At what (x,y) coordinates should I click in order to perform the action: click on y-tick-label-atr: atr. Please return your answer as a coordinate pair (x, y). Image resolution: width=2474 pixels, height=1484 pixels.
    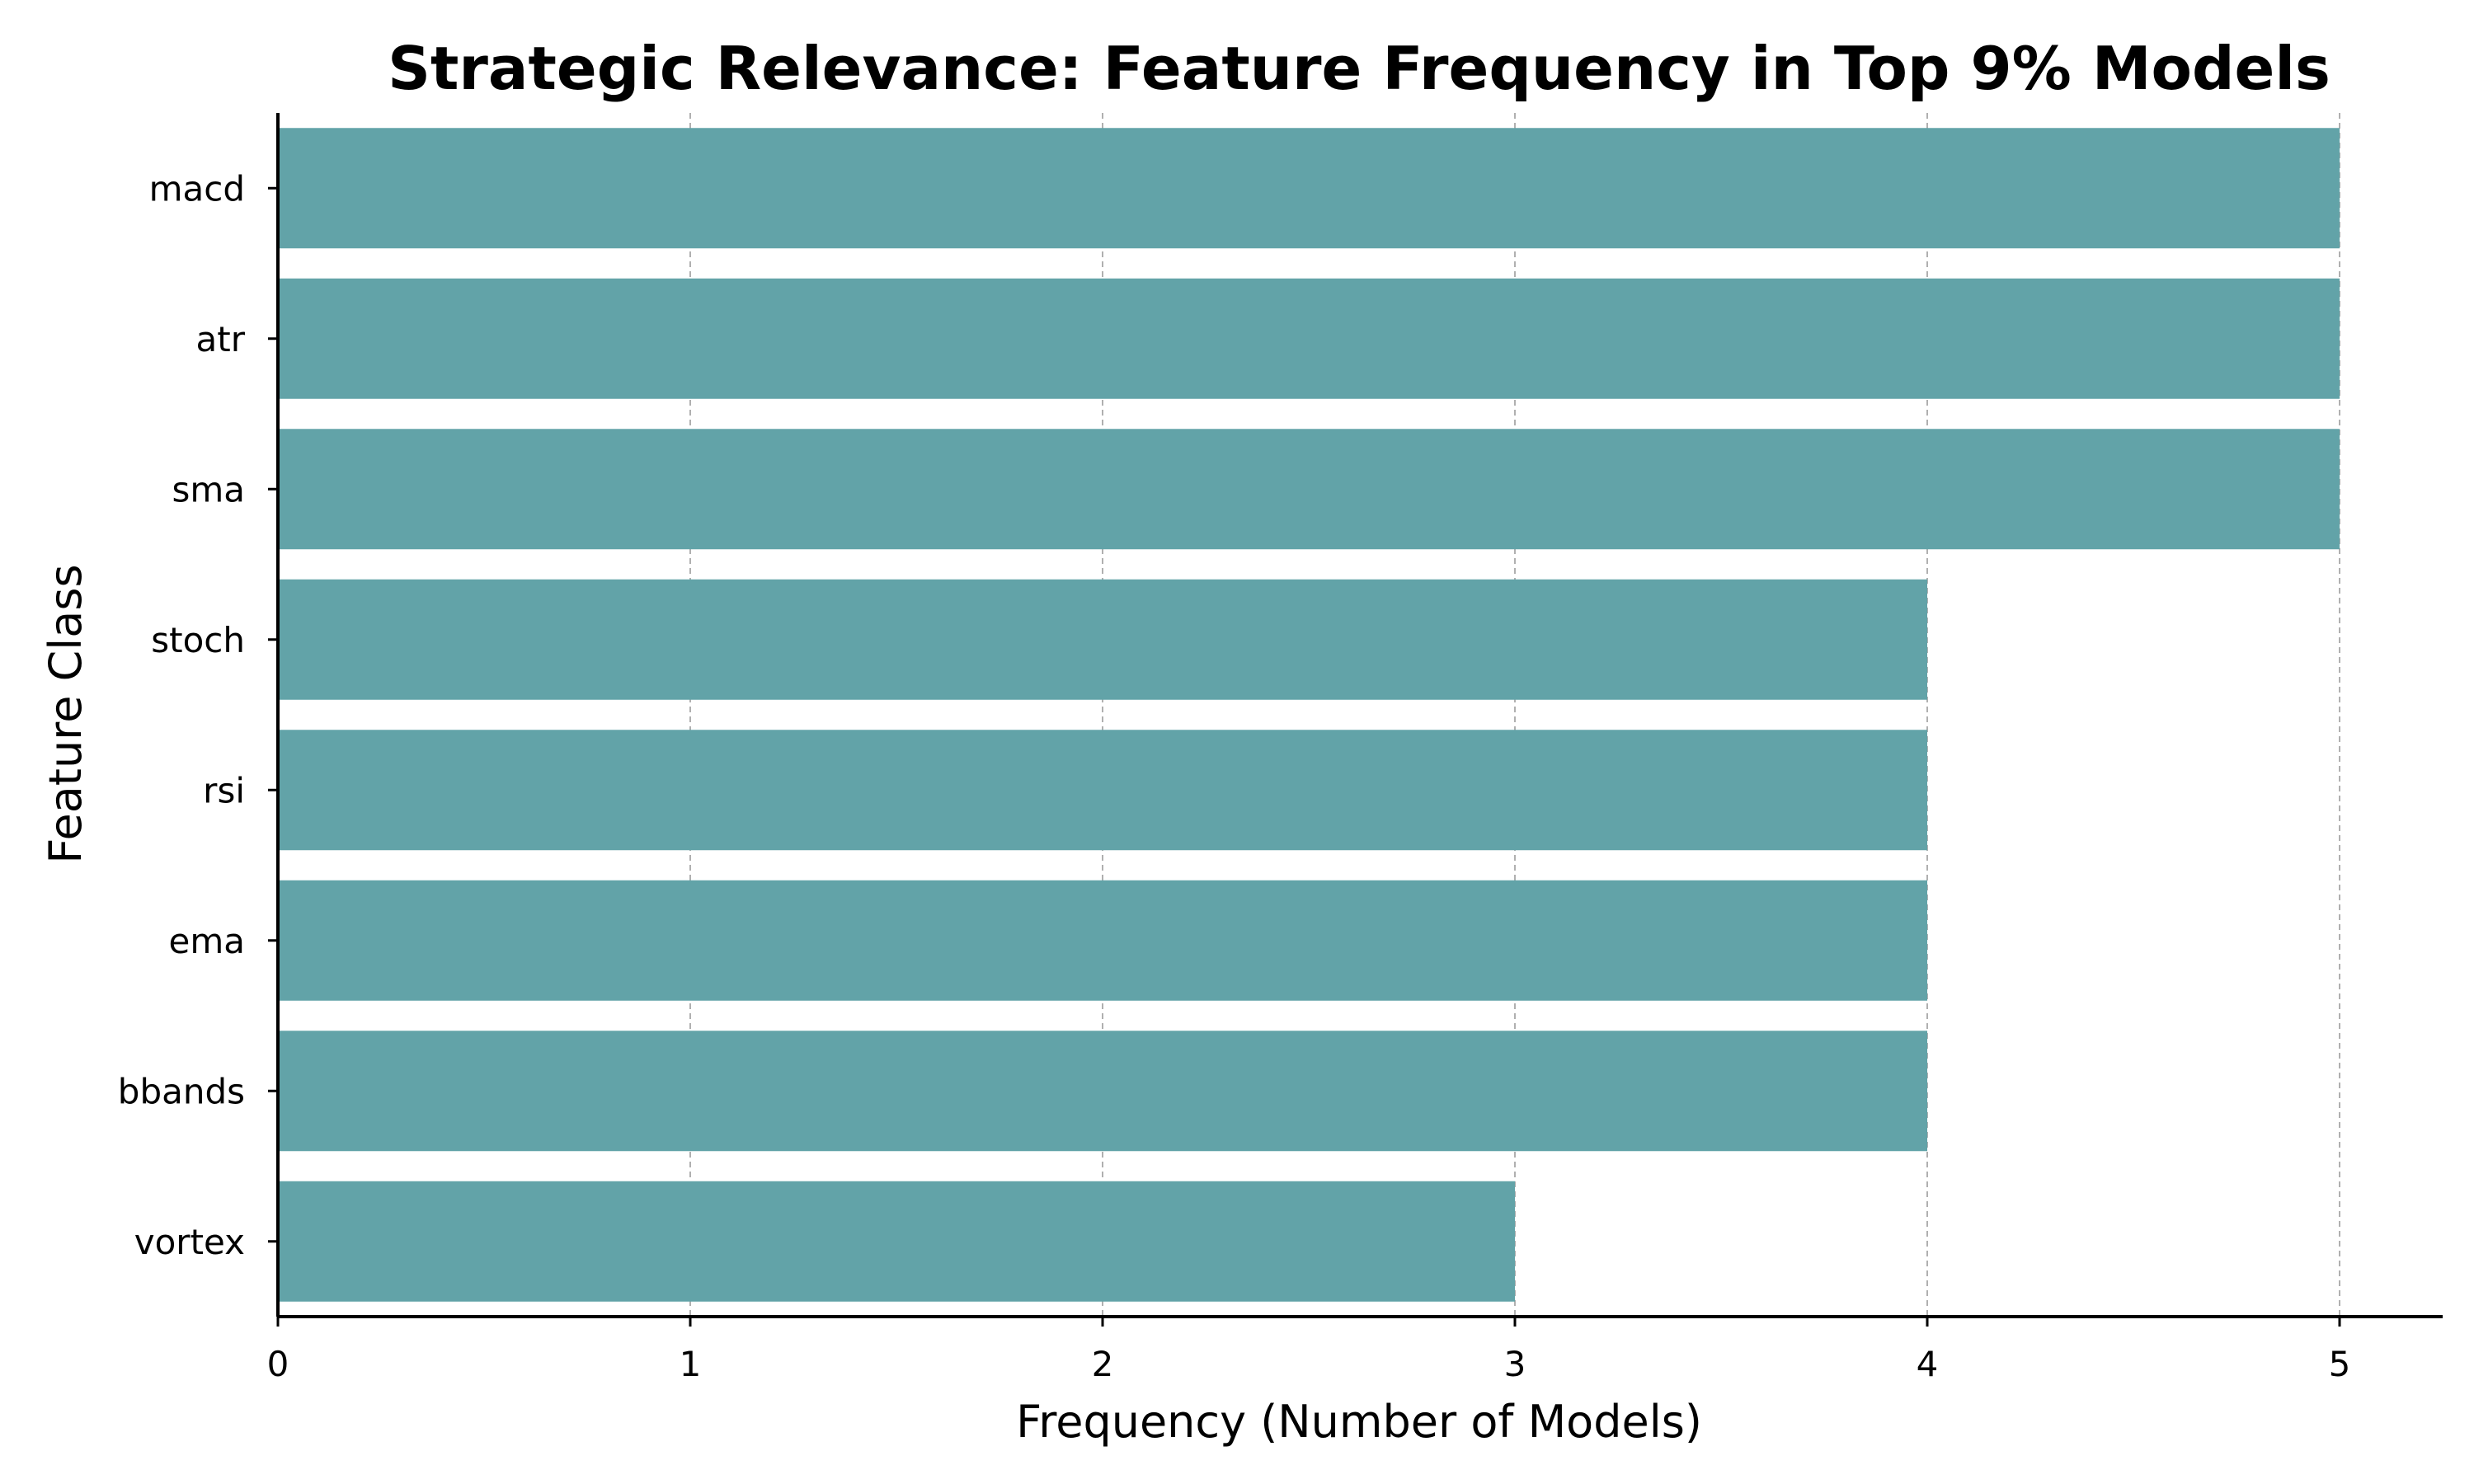
    Looking at the image, I should click on (221, 339).